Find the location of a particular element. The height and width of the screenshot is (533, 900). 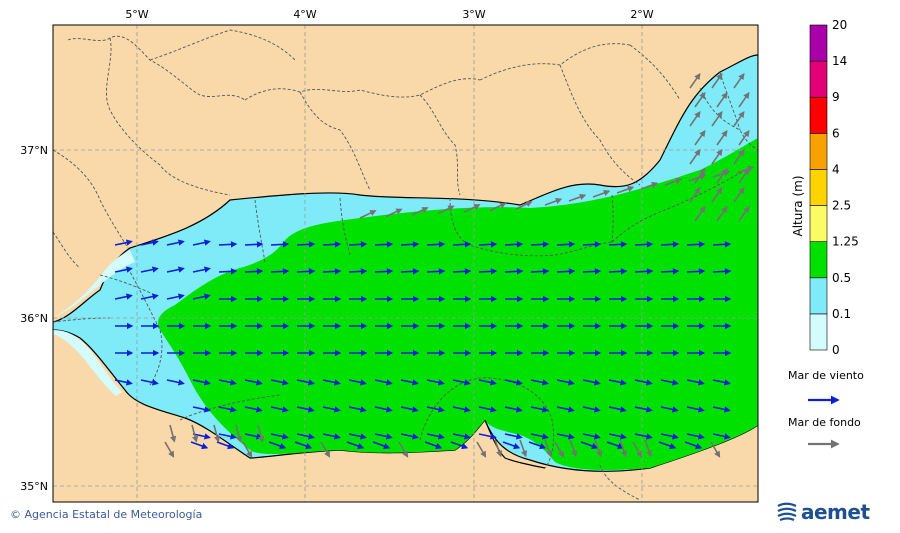

colorbar-tick-label: 2.5 is located at coordinates (841, 206).